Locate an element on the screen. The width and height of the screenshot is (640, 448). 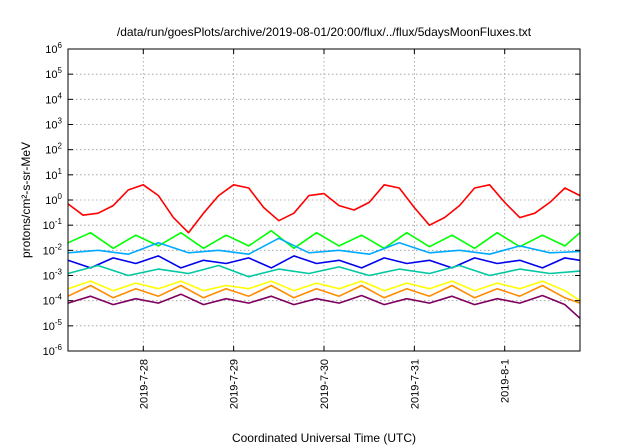
y-tick-label: 10⁻¹ is located at coordinates (53, 224).